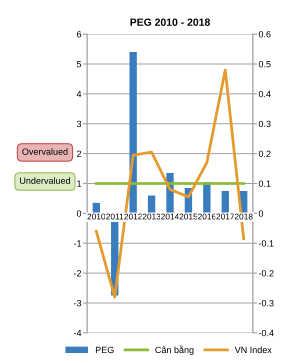 This screenshot has width=281, height=363. What do you see at coordinates (79, 213) in the screenshot?
I see `y-tick-label: 0` at bounding box center [79, 213].